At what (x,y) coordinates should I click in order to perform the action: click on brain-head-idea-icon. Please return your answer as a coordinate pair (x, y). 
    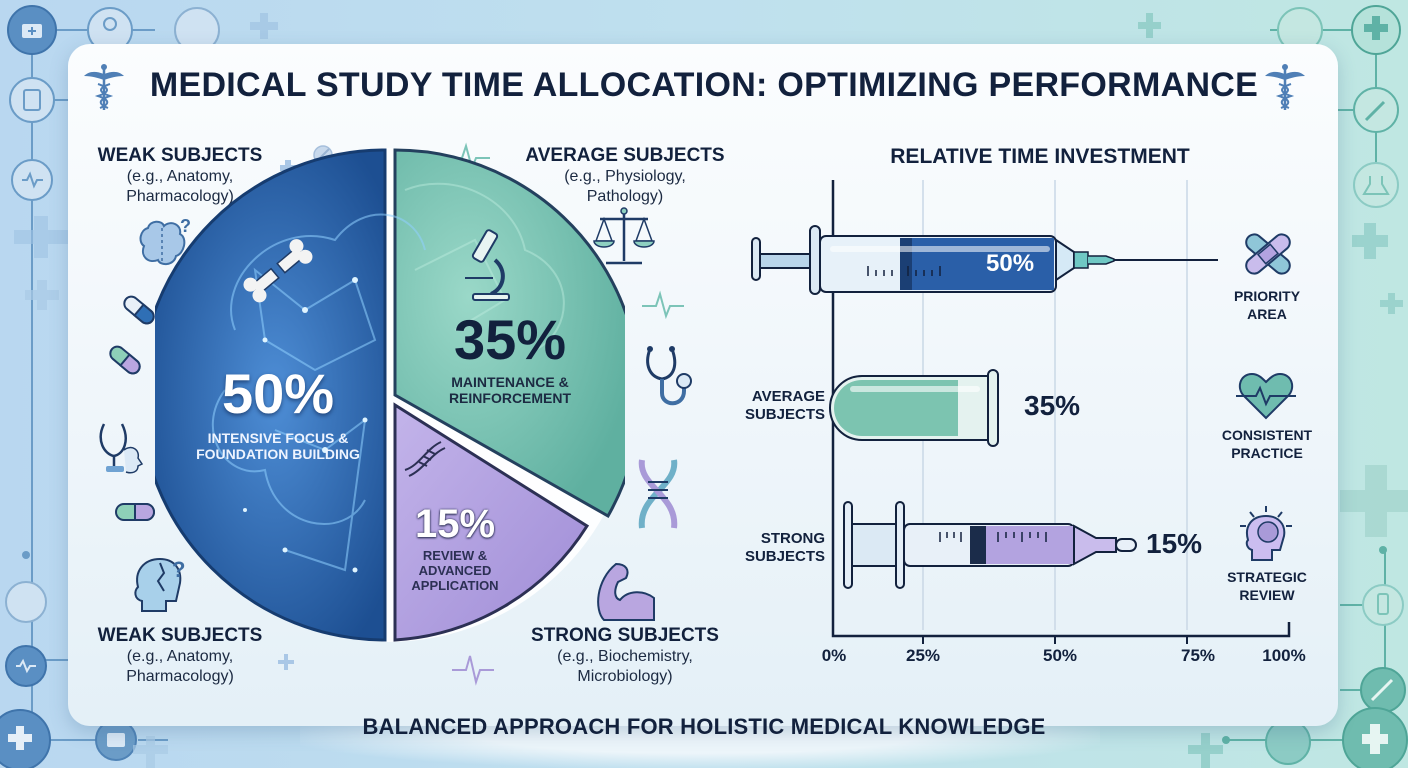
    Looking at the image, I should click on (1266, 533).